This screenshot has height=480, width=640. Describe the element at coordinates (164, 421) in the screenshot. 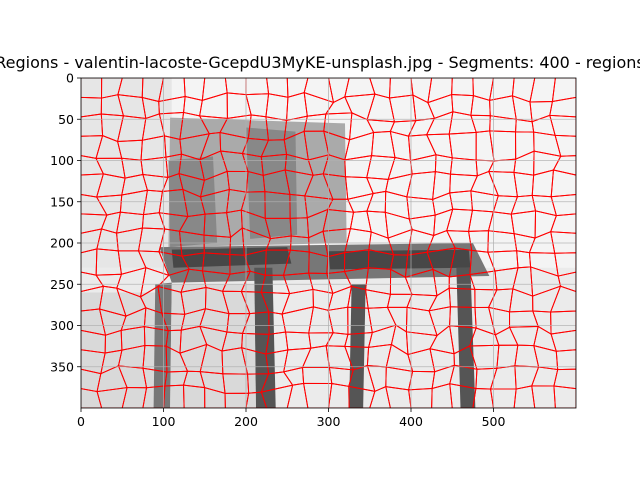

I see `x-tick-label: 100` at that location.